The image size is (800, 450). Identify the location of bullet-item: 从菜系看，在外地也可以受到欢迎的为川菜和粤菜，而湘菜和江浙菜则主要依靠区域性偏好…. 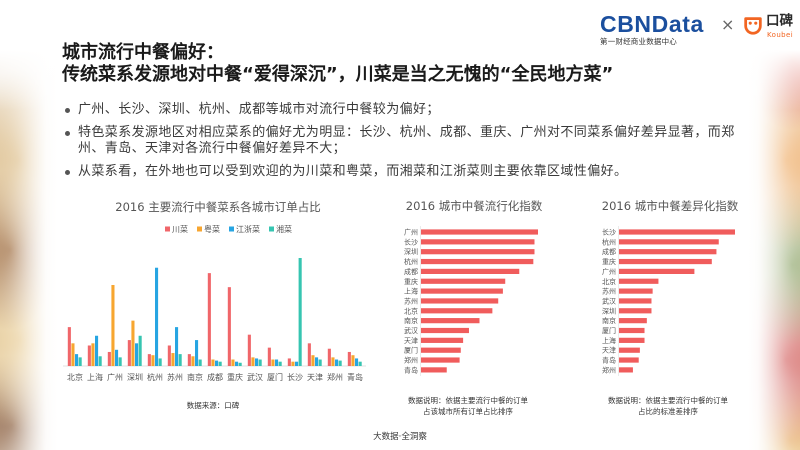
(400, 172).